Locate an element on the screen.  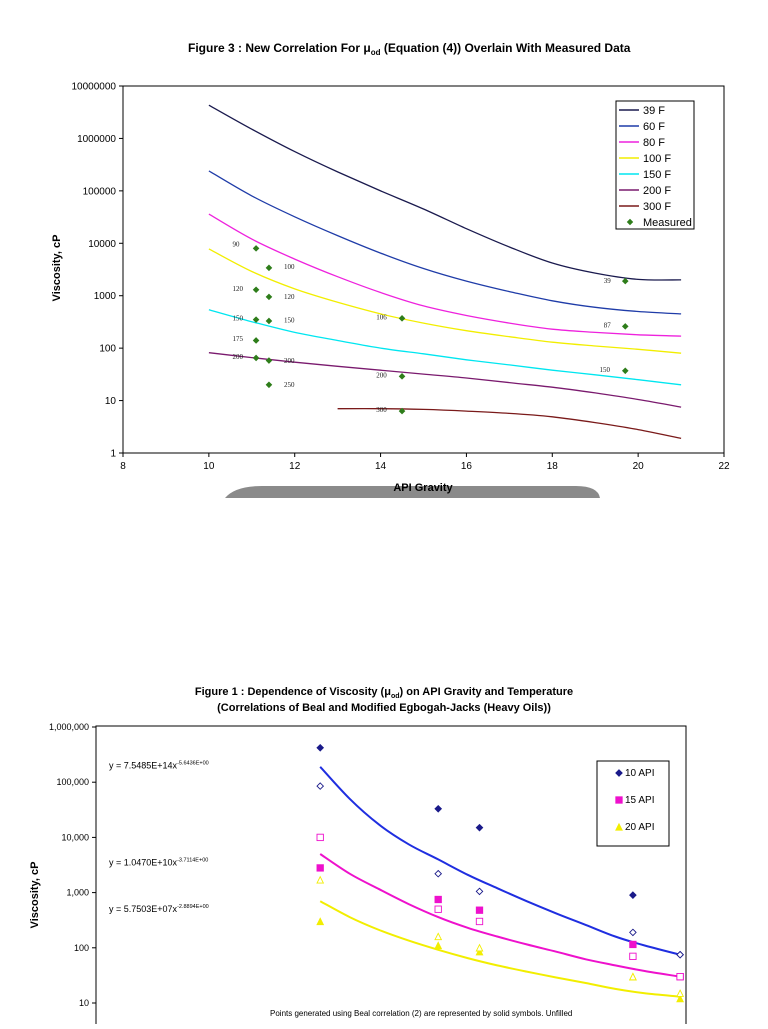
chart2-y-axis: 10 100 1,000 10,000 100,000 1,000,000 is located at coordinates (72, 865).